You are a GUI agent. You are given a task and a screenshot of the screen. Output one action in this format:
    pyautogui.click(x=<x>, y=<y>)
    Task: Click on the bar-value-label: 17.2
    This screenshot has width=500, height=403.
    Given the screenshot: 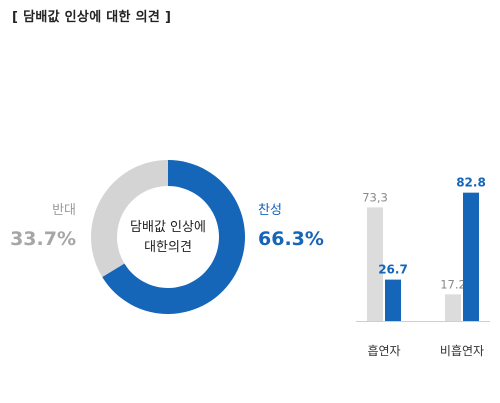 What is the action you would take?
    pyautogui.click(x=453, y=284)
    